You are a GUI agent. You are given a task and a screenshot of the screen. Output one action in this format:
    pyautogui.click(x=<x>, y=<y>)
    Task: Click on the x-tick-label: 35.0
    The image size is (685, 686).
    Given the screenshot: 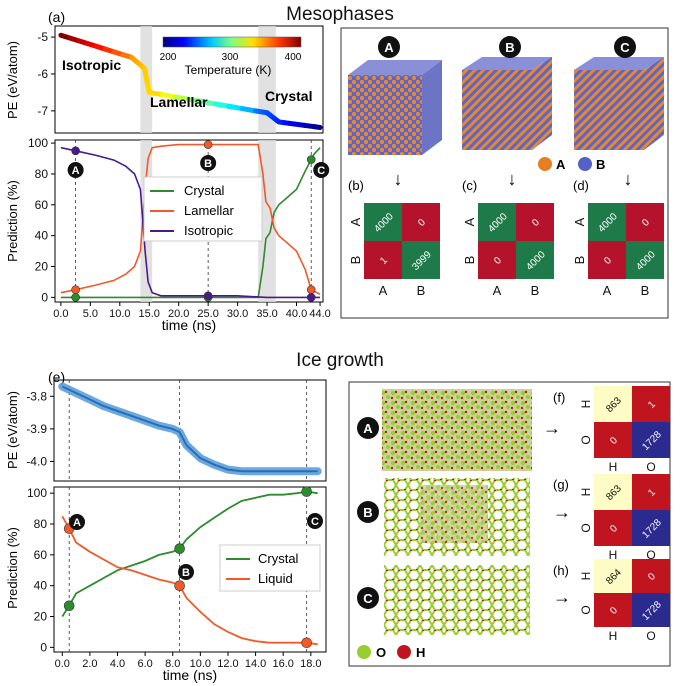 What is the action you would take?
    pyautogui.click(x=266, y=314)
    